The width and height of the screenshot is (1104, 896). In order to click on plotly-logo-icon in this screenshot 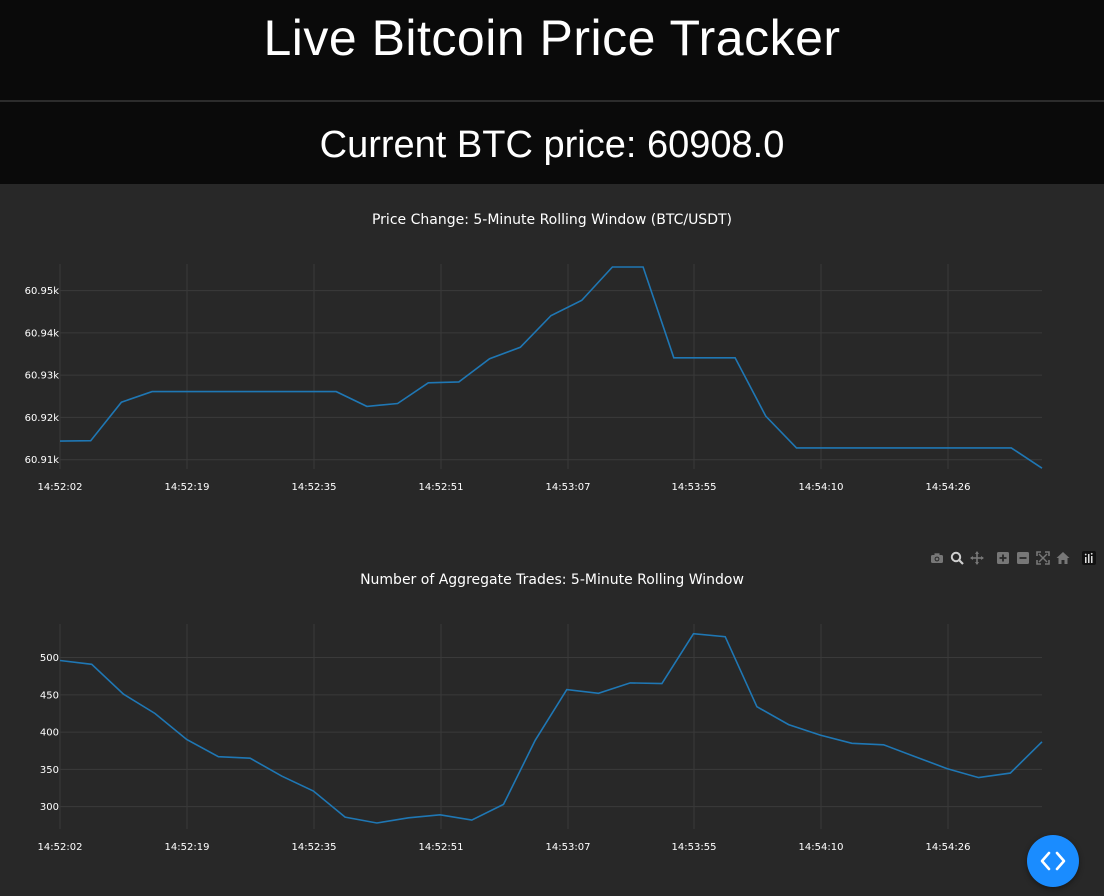, I will do `click(1089, 558)`.